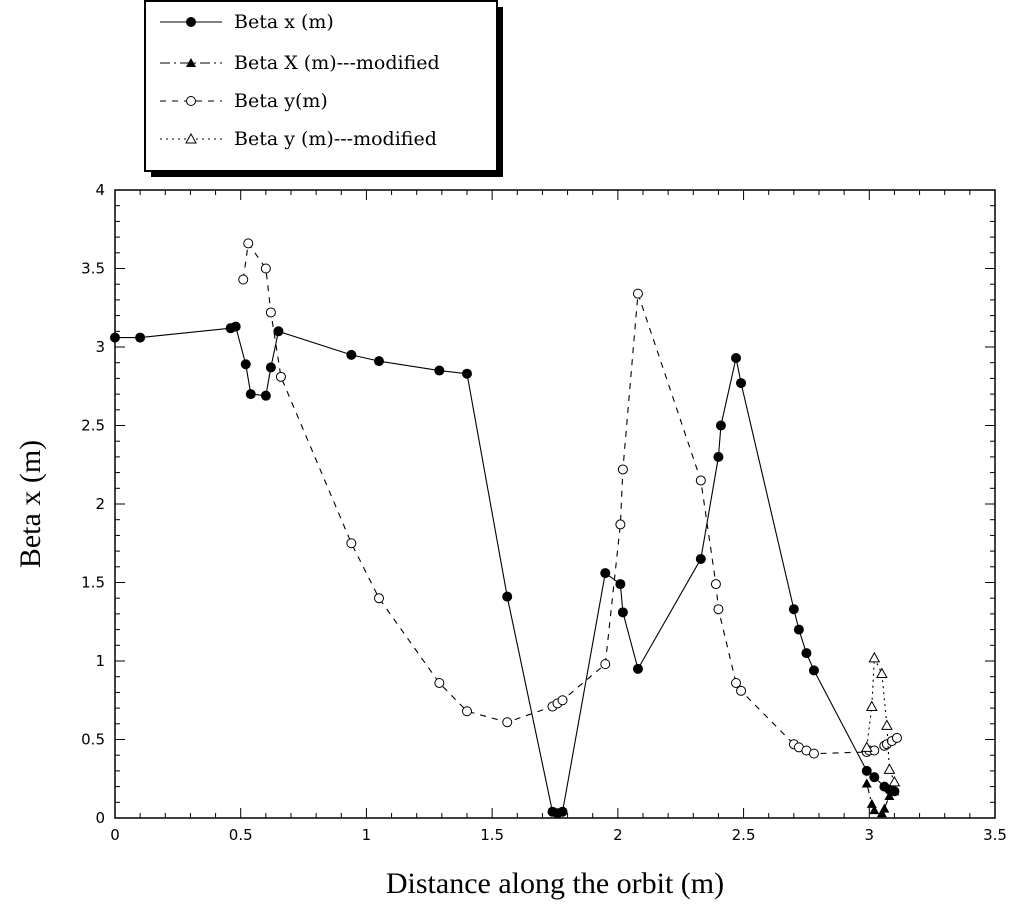 This screenshot has width=1011, height=920. Describe the element at coordinates (744, 835) in the screenshot. I see `x-tick-label: 2.5` at that location.